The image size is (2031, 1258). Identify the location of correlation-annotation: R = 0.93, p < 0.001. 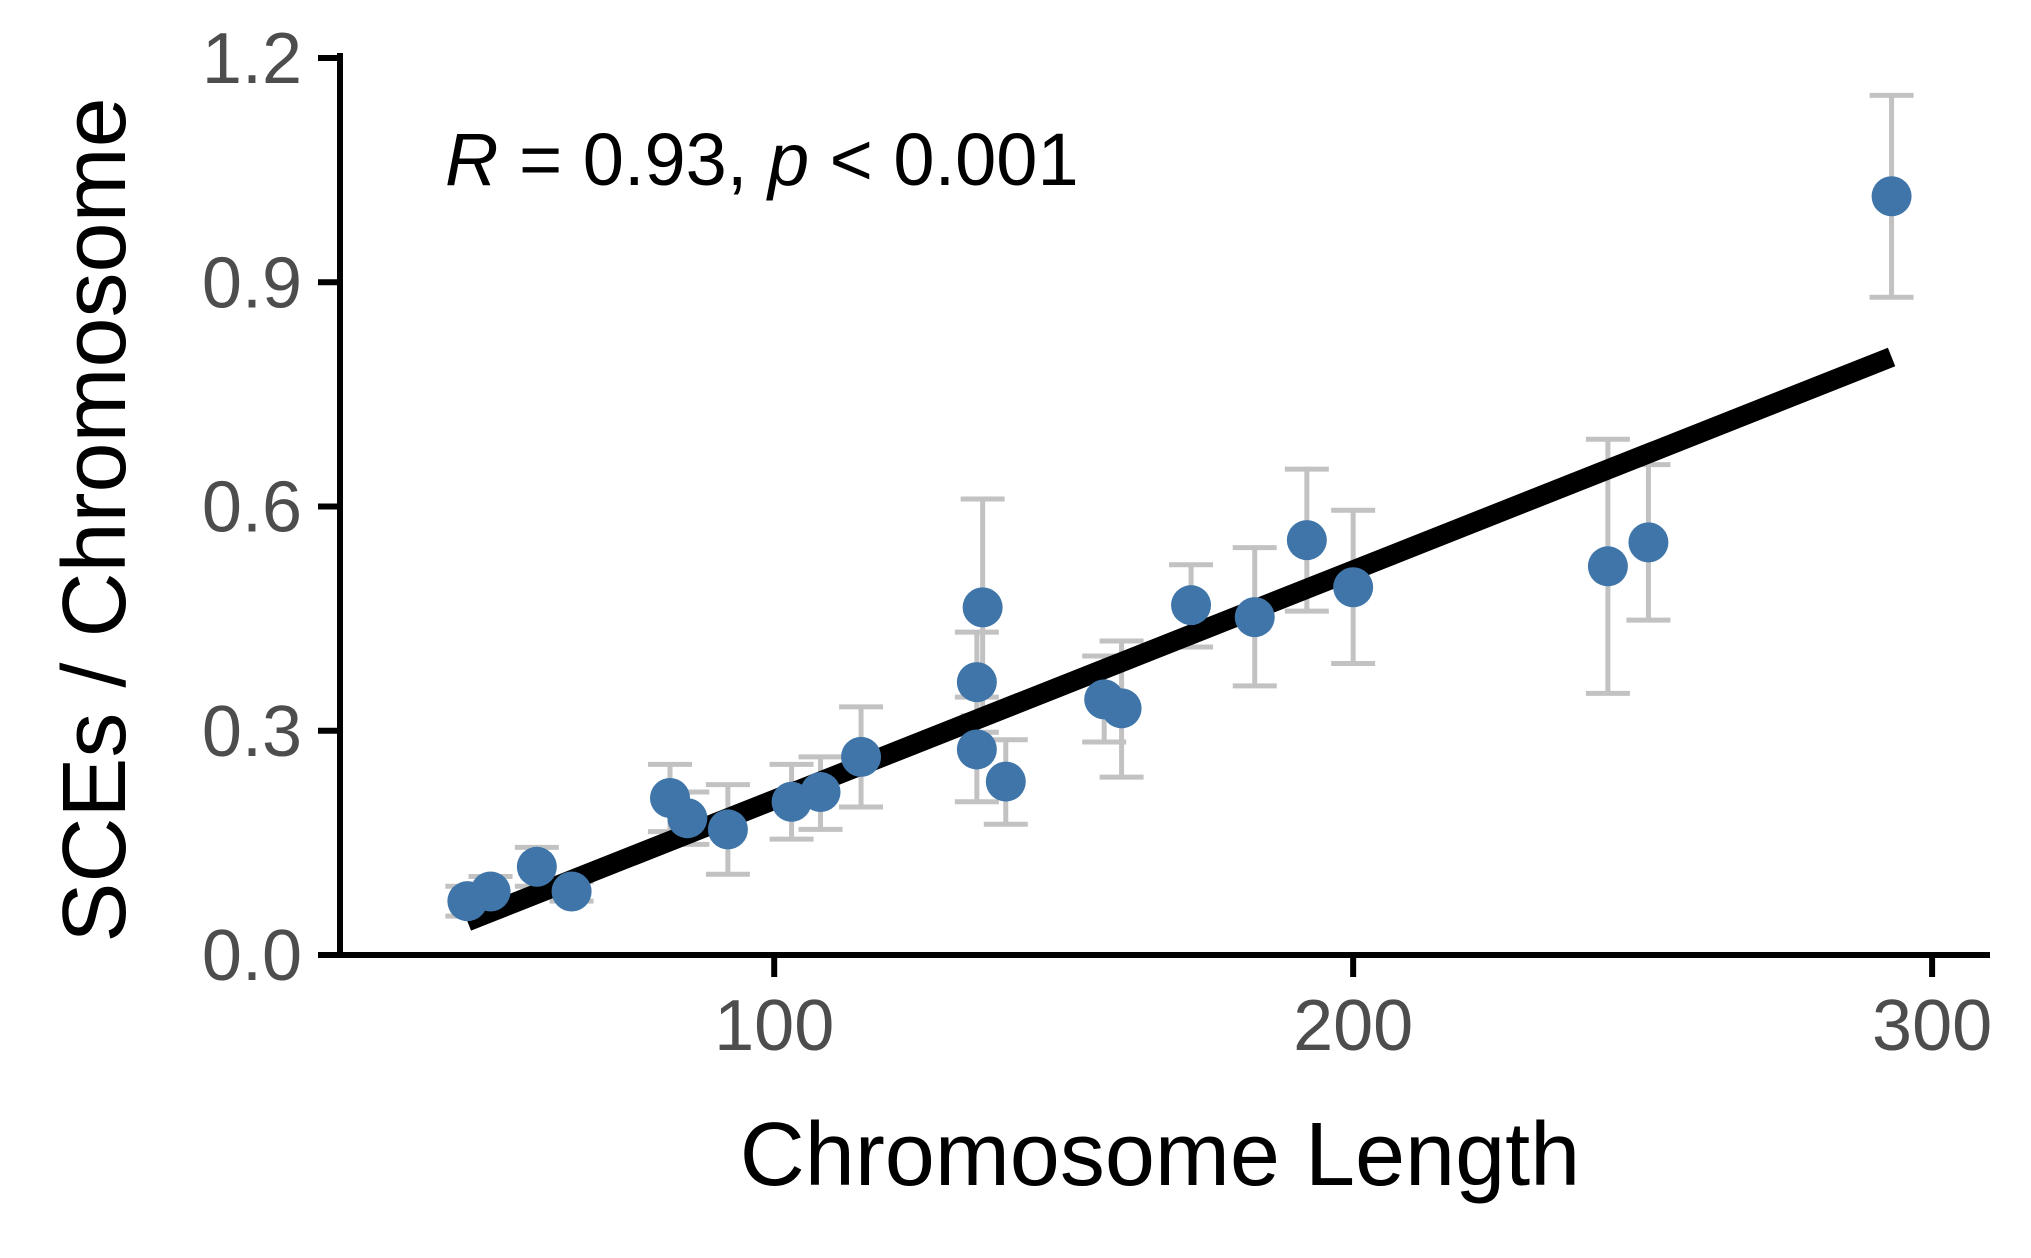
(762, 159).